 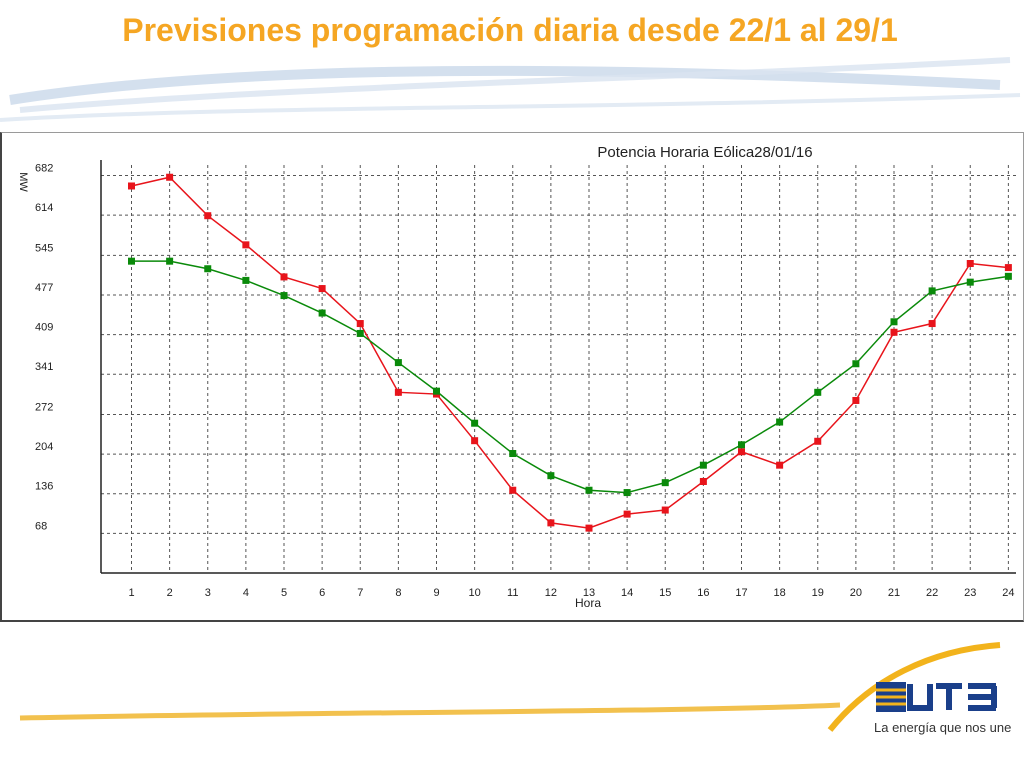 What do you see at coordinates (23, 182) in the screenshot?
I see `y-axis-label: MW` at bounding box center [23, 182].